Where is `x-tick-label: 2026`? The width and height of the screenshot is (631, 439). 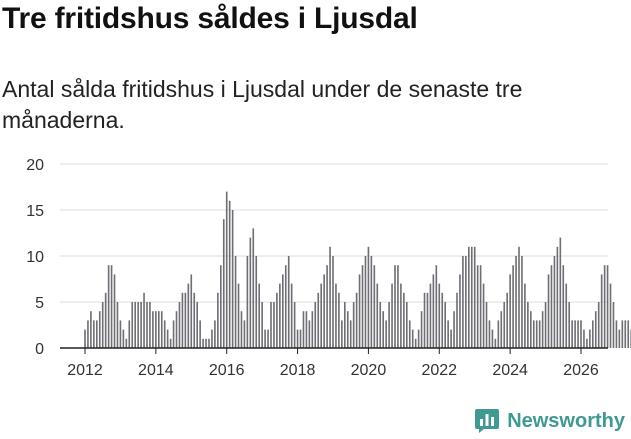 x-tick-label: 2026 is located at coordinates (581, 370).